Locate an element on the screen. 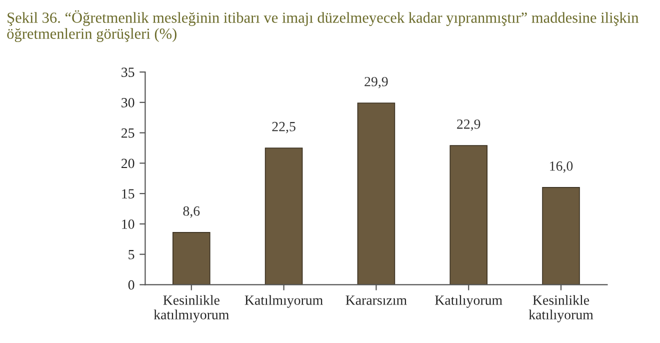 The height and width of the screenshot is (343, 660). y-tick-label: 20 is located at coordinates (128, 163).